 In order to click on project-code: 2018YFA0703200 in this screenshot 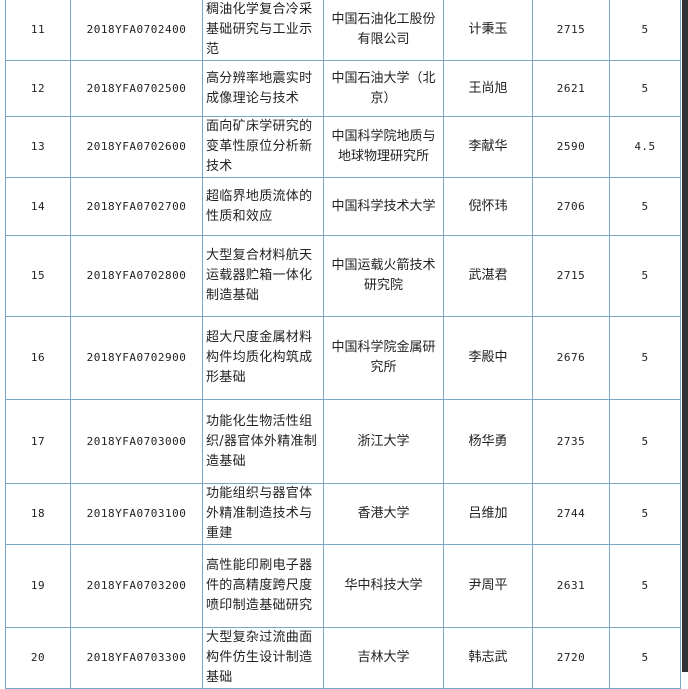, I will do `click(136, 586)`.